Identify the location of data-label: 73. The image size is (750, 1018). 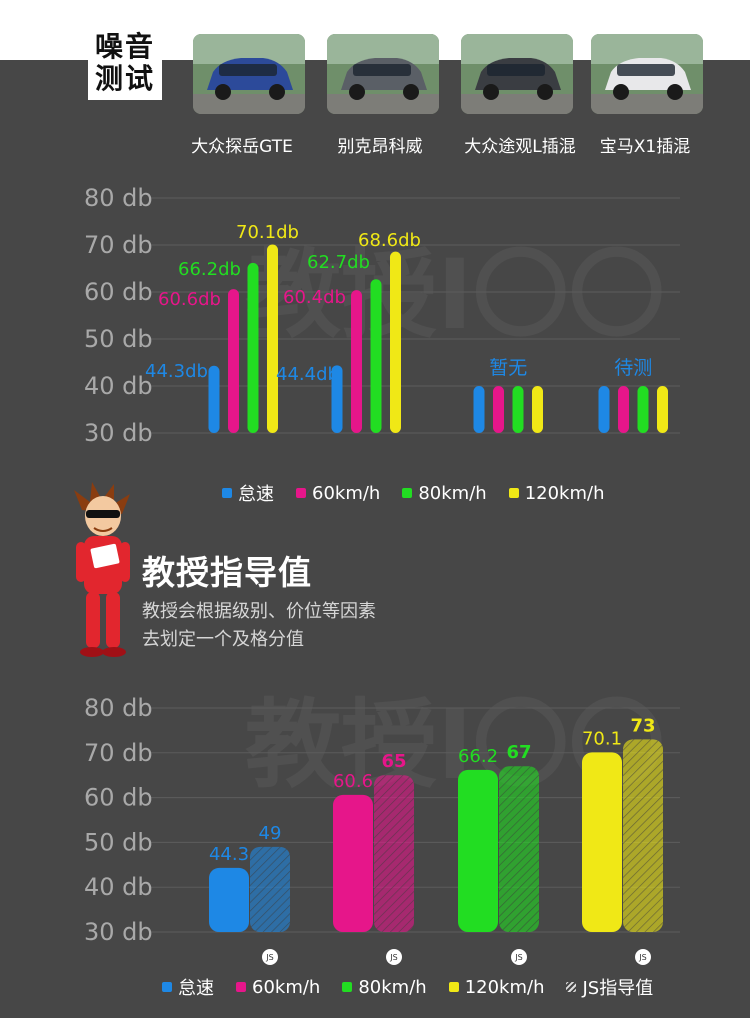
(642, 725).